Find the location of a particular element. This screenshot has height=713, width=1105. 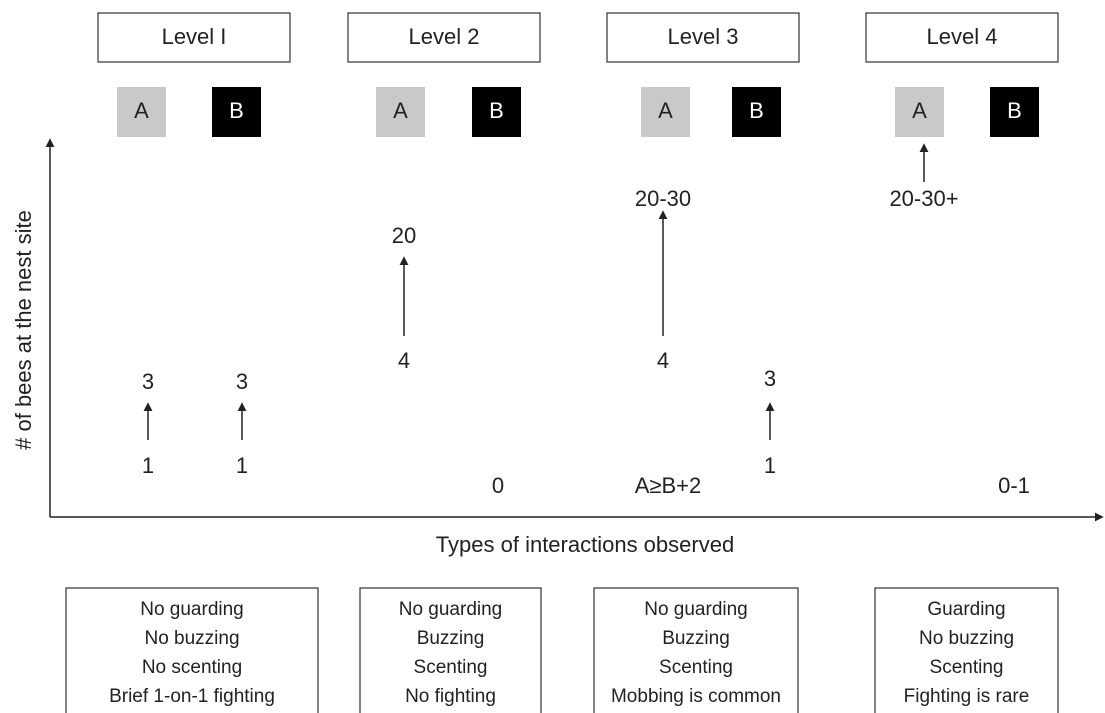

interaction-text: Mobbing is common is located at coordinates (696, 696).